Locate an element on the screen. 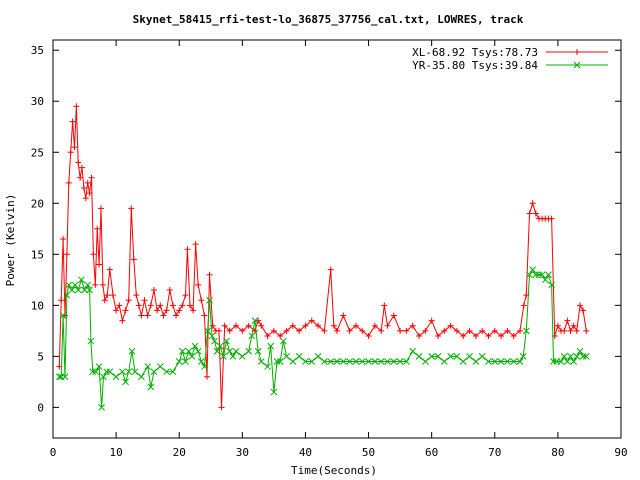 This screenshot has width=640, height=480. x-tick-label: 70 is located at coordinates (494, 452).